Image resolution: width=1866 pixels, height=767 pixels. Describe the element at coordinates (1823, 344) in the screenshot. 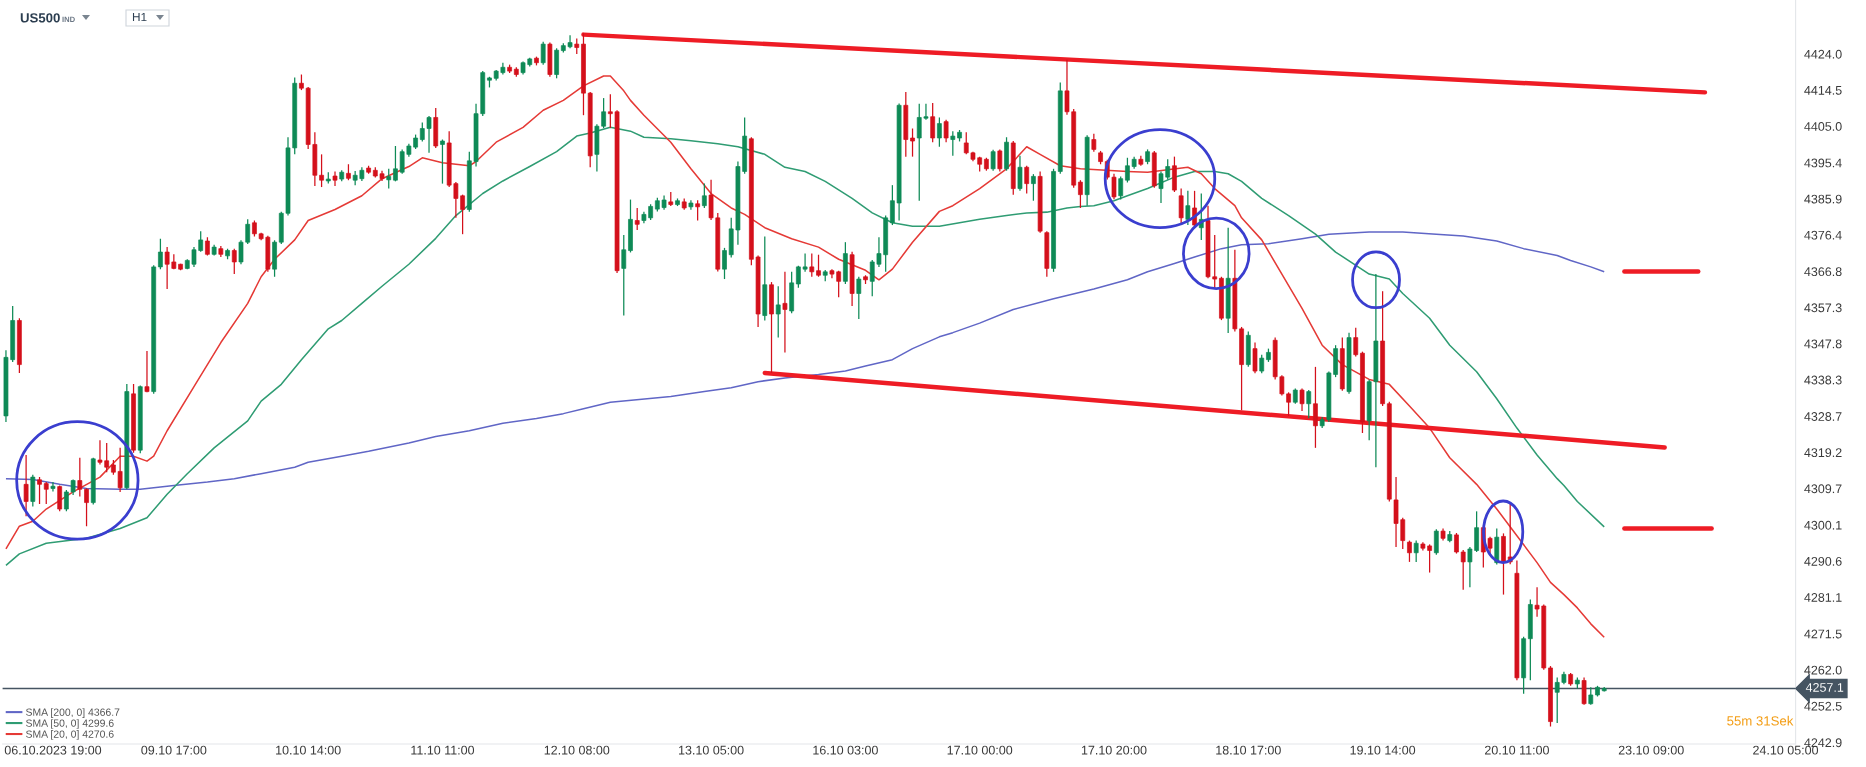

I see `y-tick-label: 4347.8` at that location.